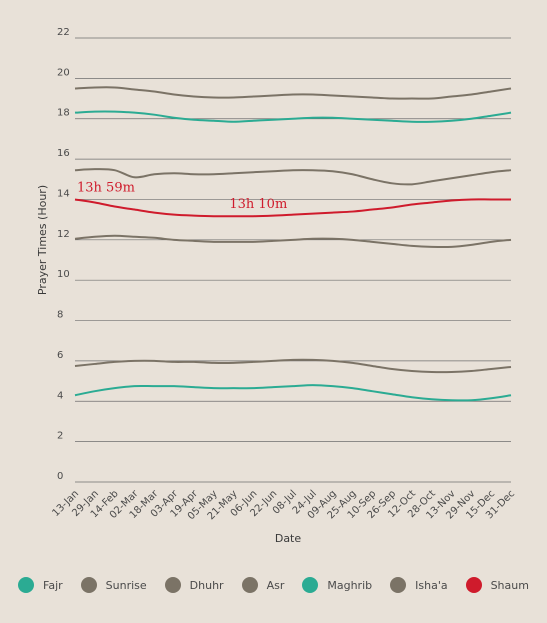  Describe the element at coordinates (293, 393) in the screenshot. I see `series-line-fajr` at that location.